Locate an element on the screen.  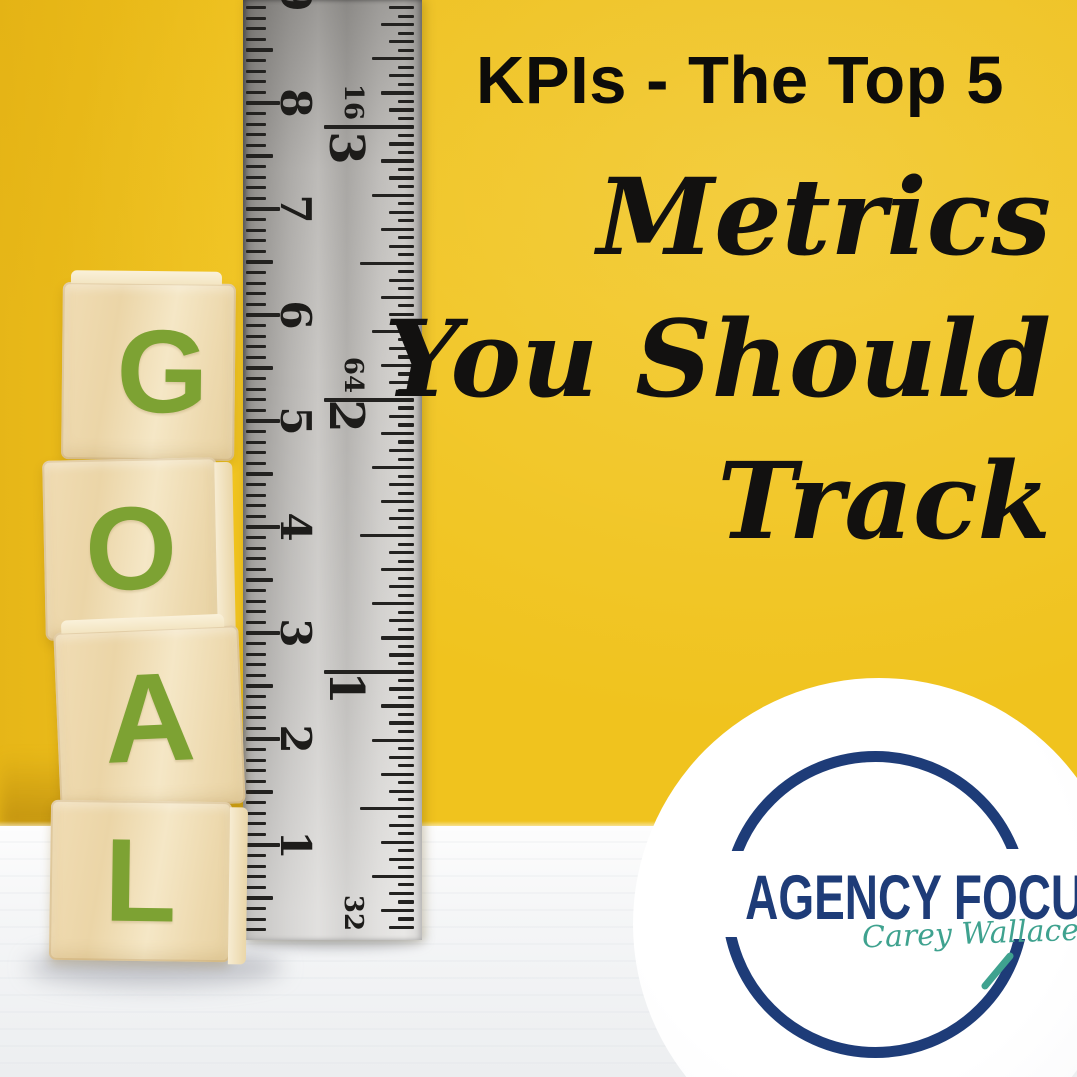
ruler-inch-number: 1 is located at coordinates (346, 688).